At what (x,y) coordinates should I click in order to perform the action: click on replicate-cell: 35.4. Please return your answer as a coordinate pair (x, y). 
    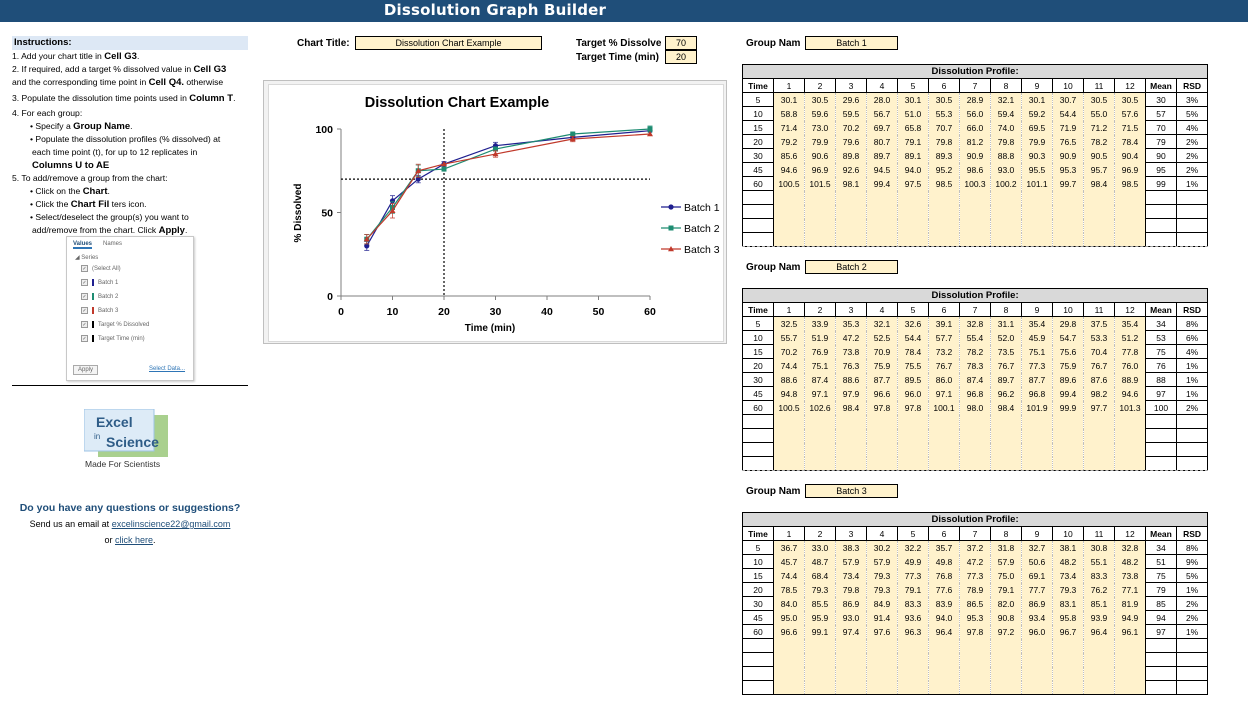
    Looking at the image, I should click on (1037, 323).